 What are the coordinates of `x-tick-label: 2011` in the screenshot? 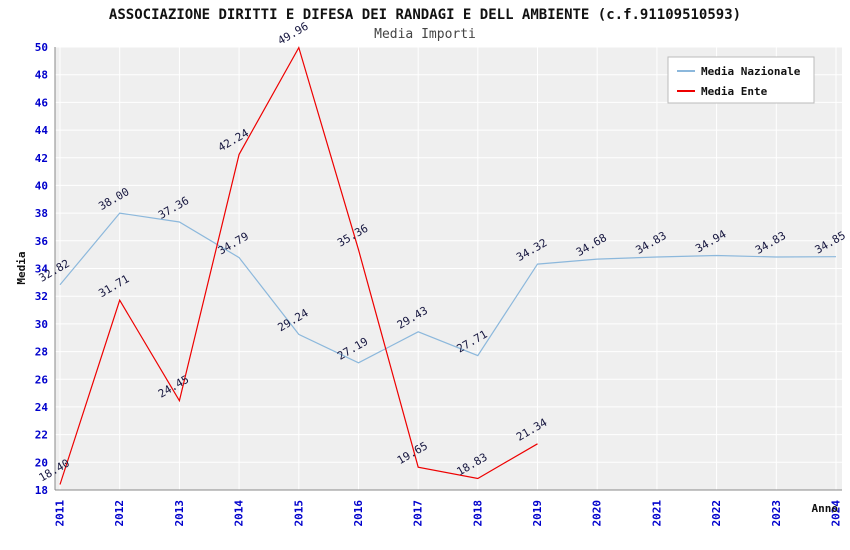 It's located at (60, 513).